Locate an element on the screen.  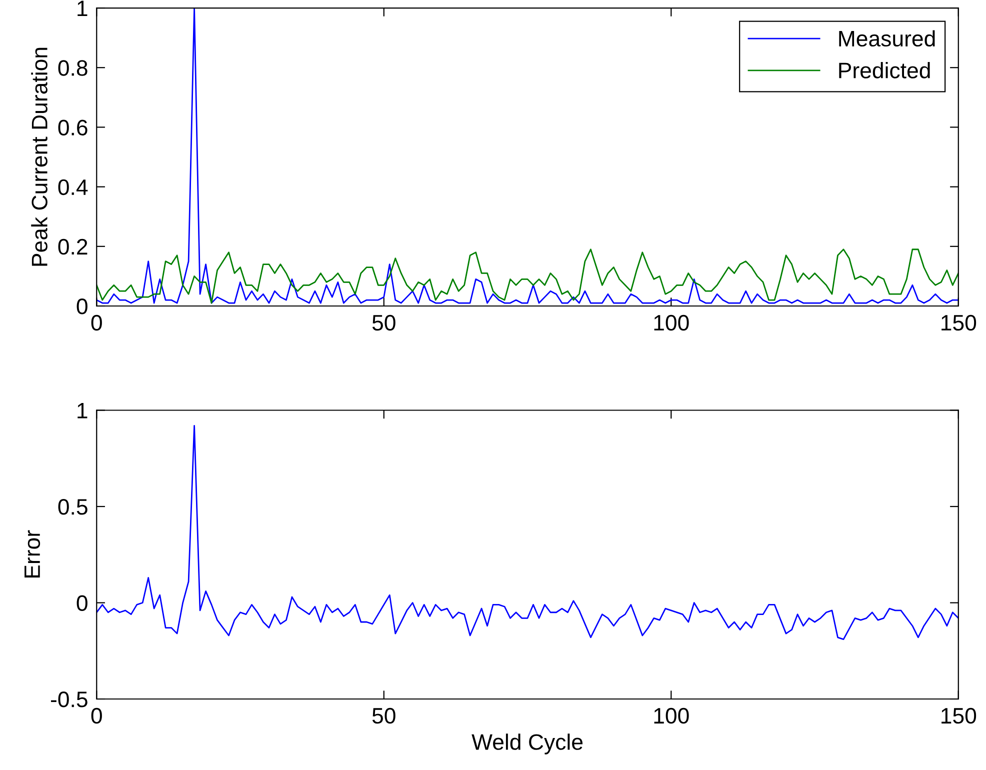
legend-label: Predicted is located at coordinates (884, 70).